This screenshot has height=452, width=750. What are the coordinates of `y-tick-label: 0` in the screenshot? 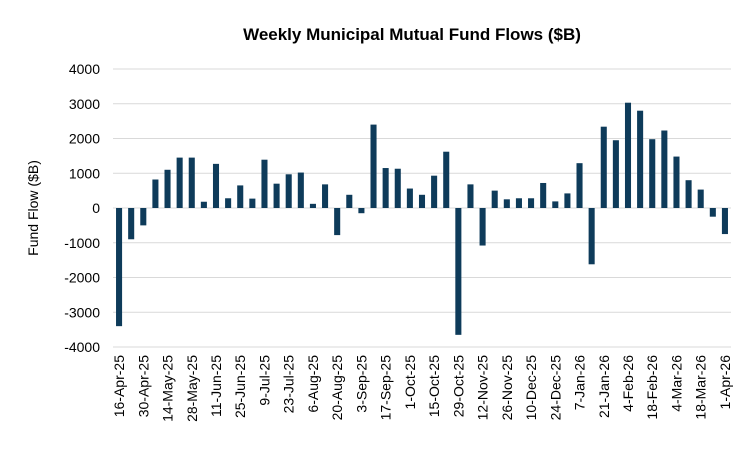 It's located at (96, 208).